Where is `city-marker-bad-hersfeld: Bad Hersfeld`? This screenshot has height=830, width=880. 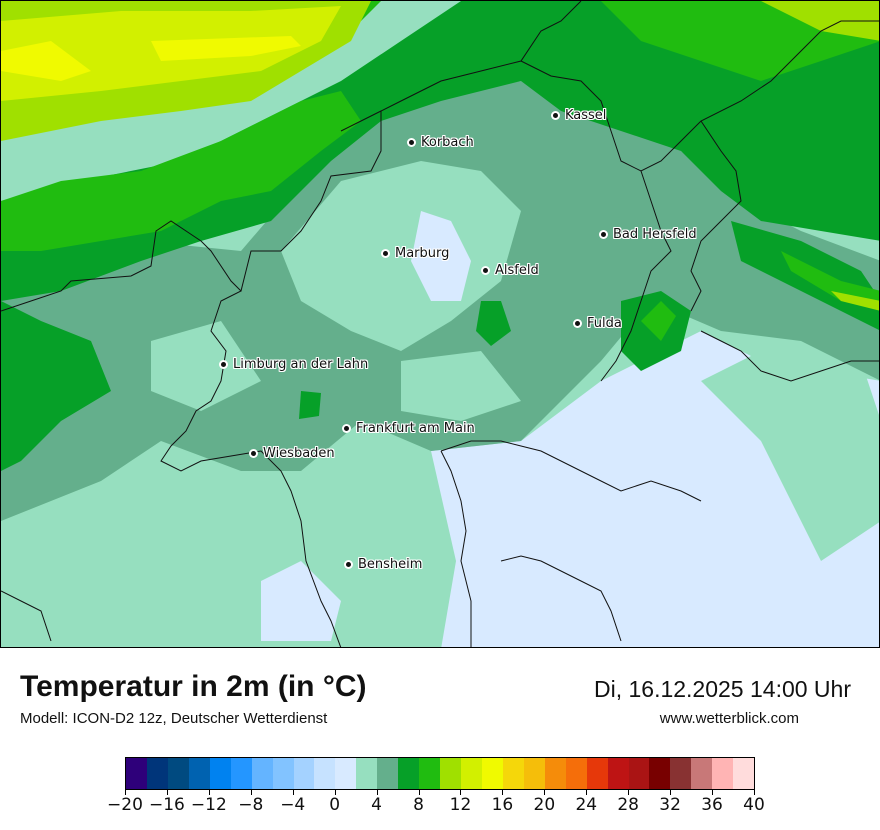
city-marker-bad-hersfeld: Bad Hersfeld is located at coordinates (649, 234).